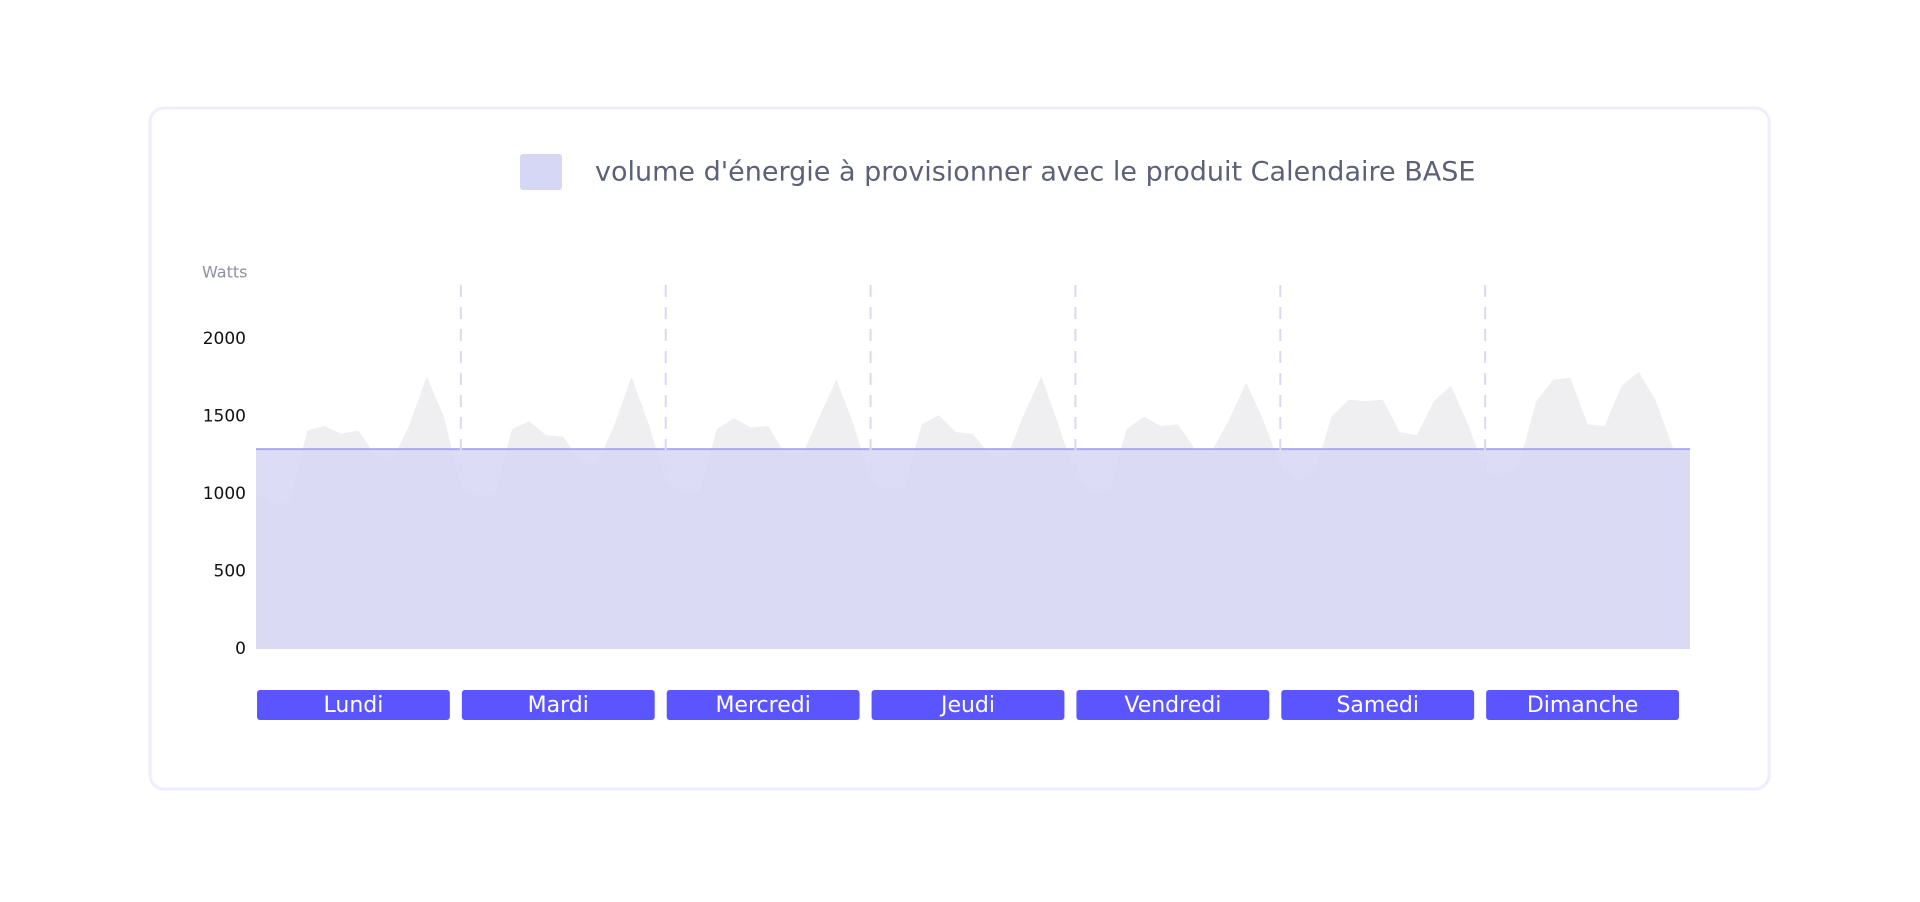 The width and height of the screenshot is (1920, 902). Describe the element at coordinates (224, 339) in the screenshot. I see `y-tick-label: 2000` at that location.